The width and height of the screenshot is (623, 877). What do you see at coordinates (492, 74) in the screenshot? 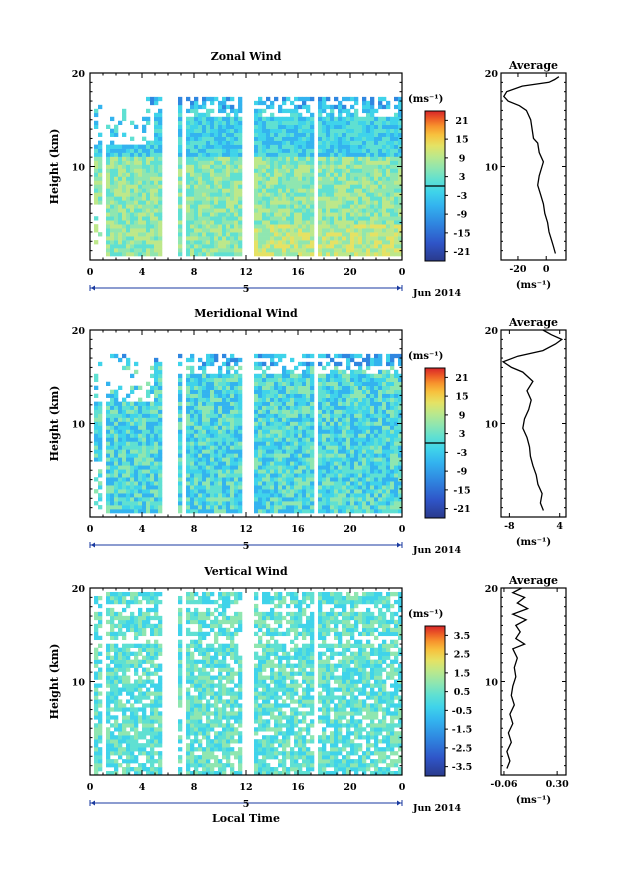
I see `average-y-tick-label: 20` at bounding box center [492, 74].